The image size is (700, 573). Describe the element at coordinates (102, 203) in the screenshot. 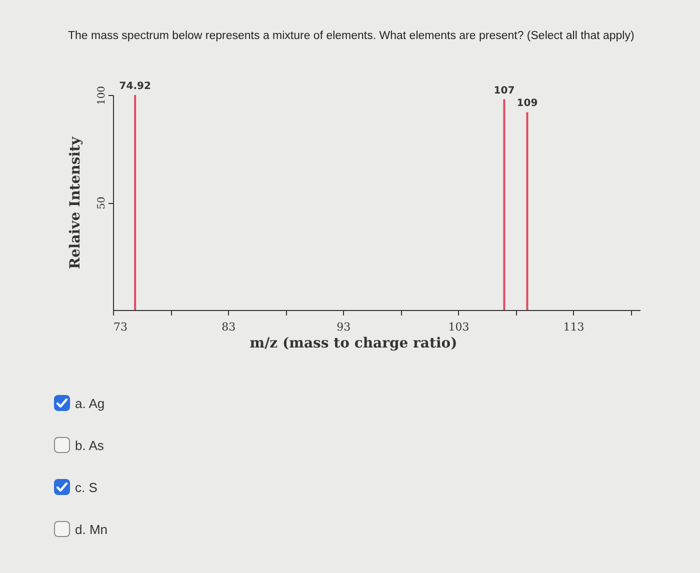

I see `y-tick-label: 50` at that location.